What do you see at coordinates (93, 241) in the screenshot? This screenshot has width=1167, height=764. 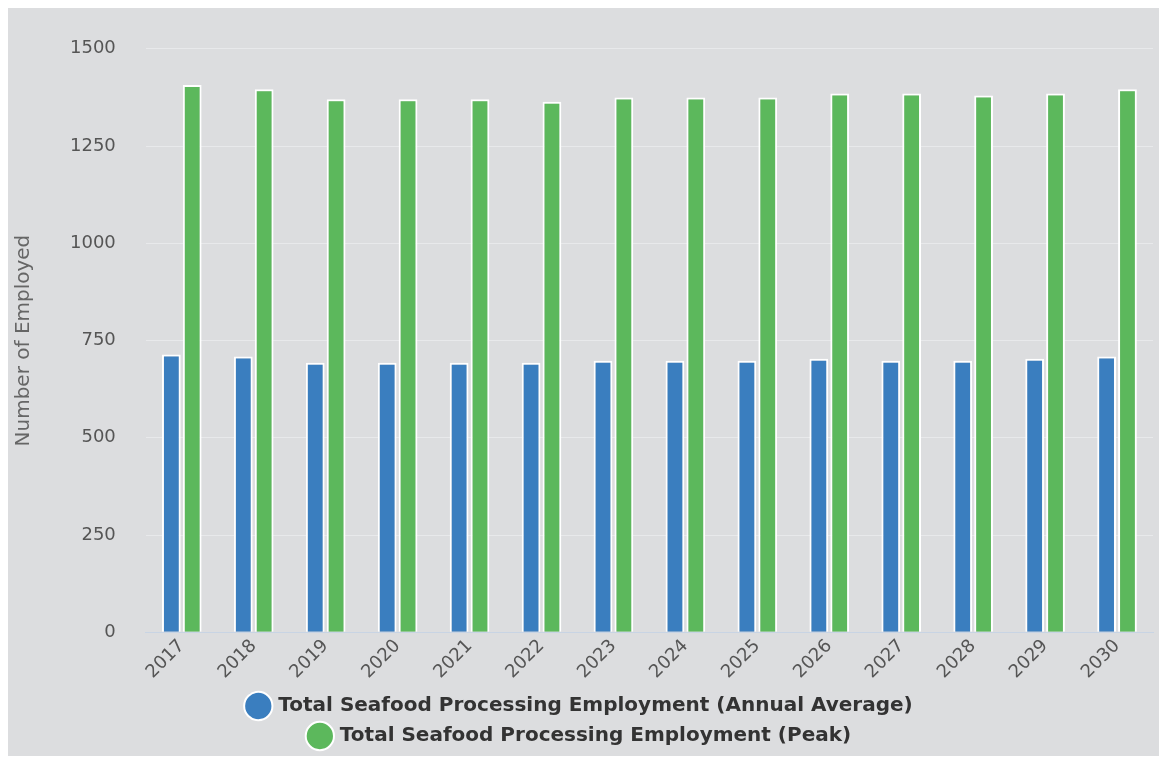 I see `y-tick-label: 1000` at bounding box center [93, 241].